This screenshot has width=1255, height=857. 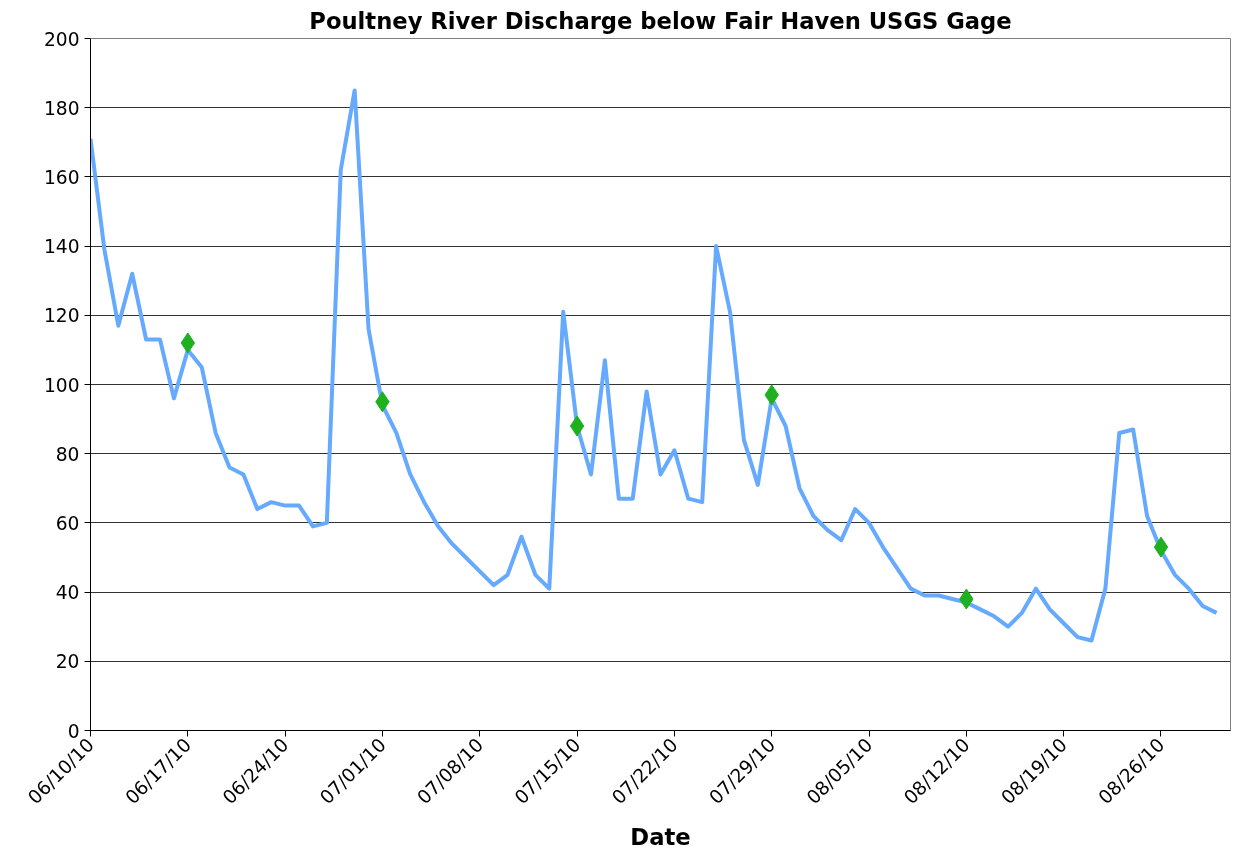 I want to click on y-tick-label: 60, so click(x=67, y=523).